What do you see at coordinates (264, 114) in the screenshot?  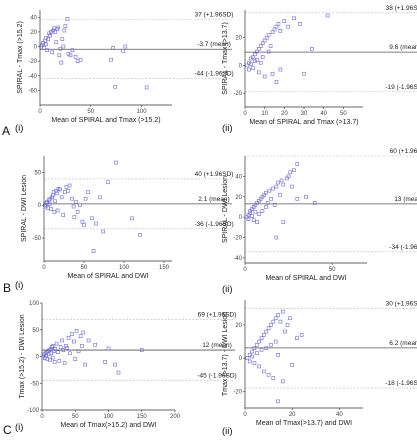 I see `x-tick-label: 10` at bounding box center [264, 114].